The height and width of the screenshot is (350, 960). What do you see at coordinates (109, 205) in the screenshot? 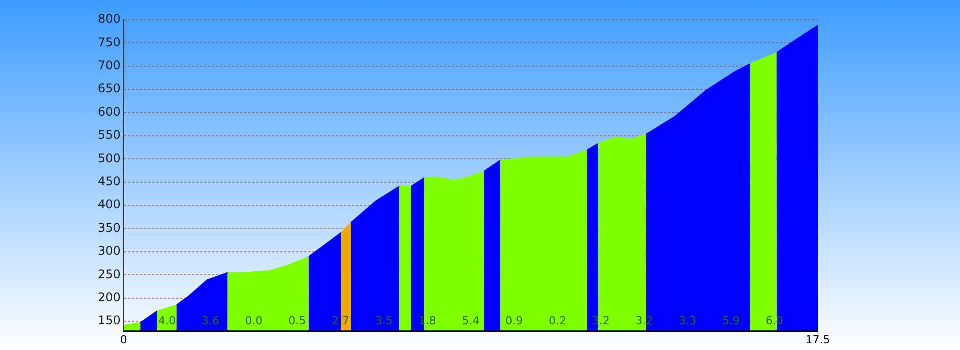
I see `y-tick-label: 400` at bounding box center [109, 205].